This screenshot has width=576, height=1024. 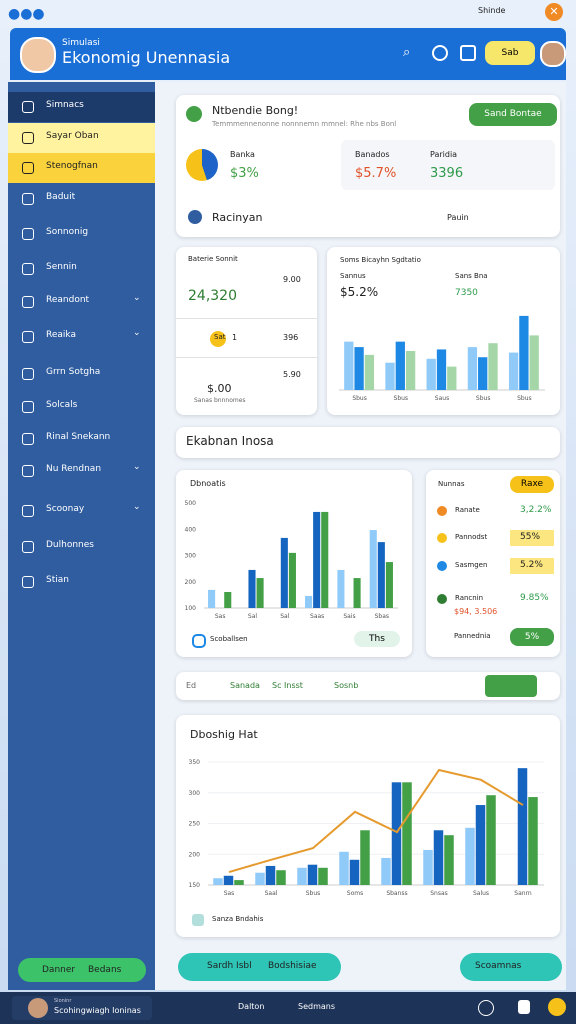 What do you see at coordinates (224, 734) in the screenshot?
I see `chart-title: Dboshig Hat` at bounding box center [224, 734].